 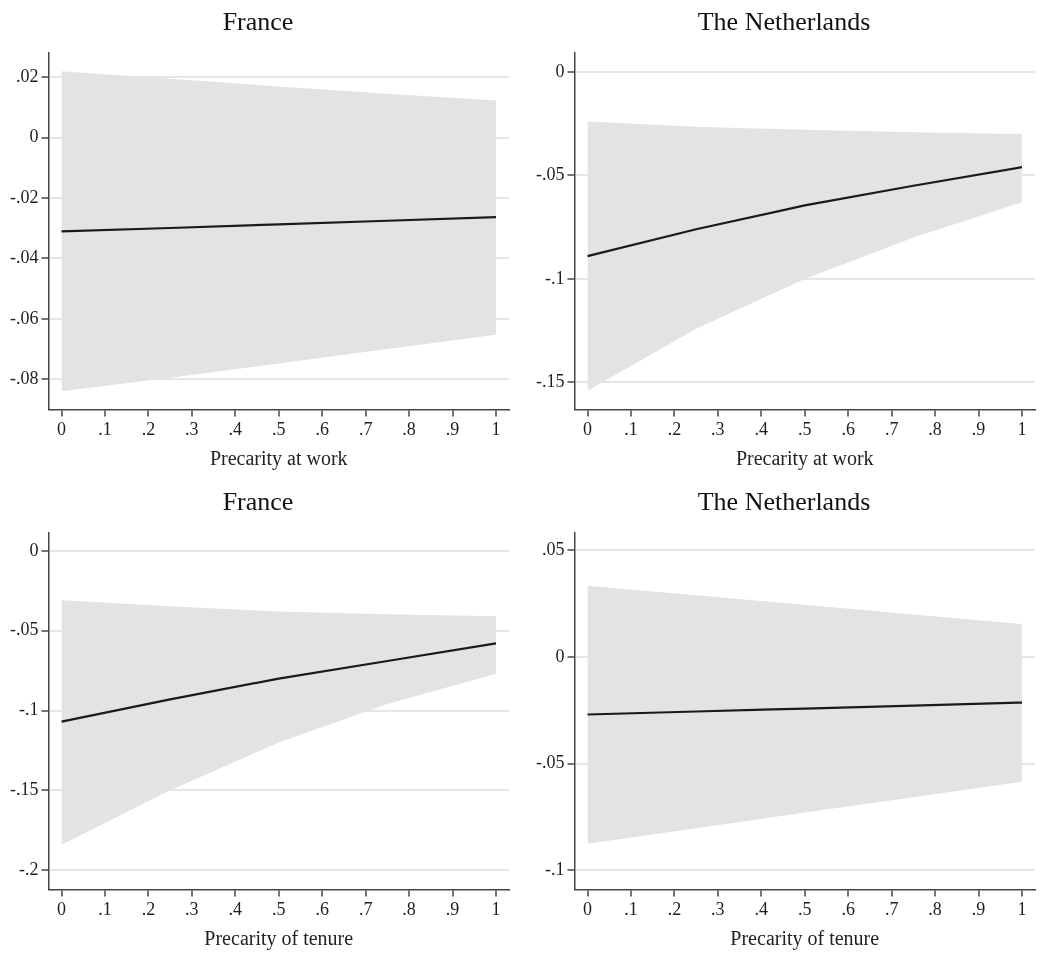 I want to click on y-tick-label: -.06, so click(x=24, y=317).